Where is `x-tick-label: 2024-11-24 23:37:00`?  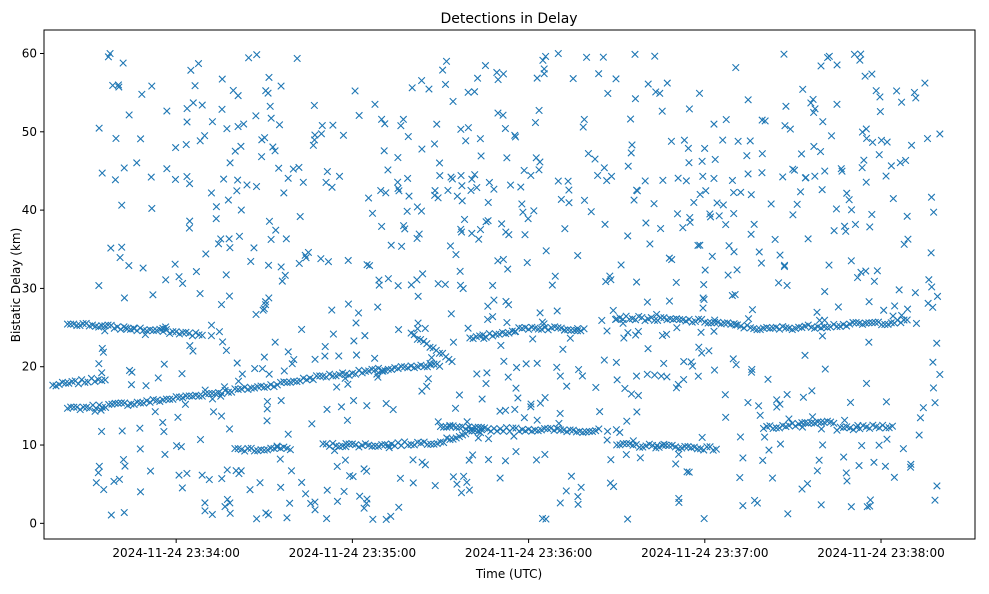
x-tick-label: 2024-11-24 23:37:00 is located at coordinates (704, 553).